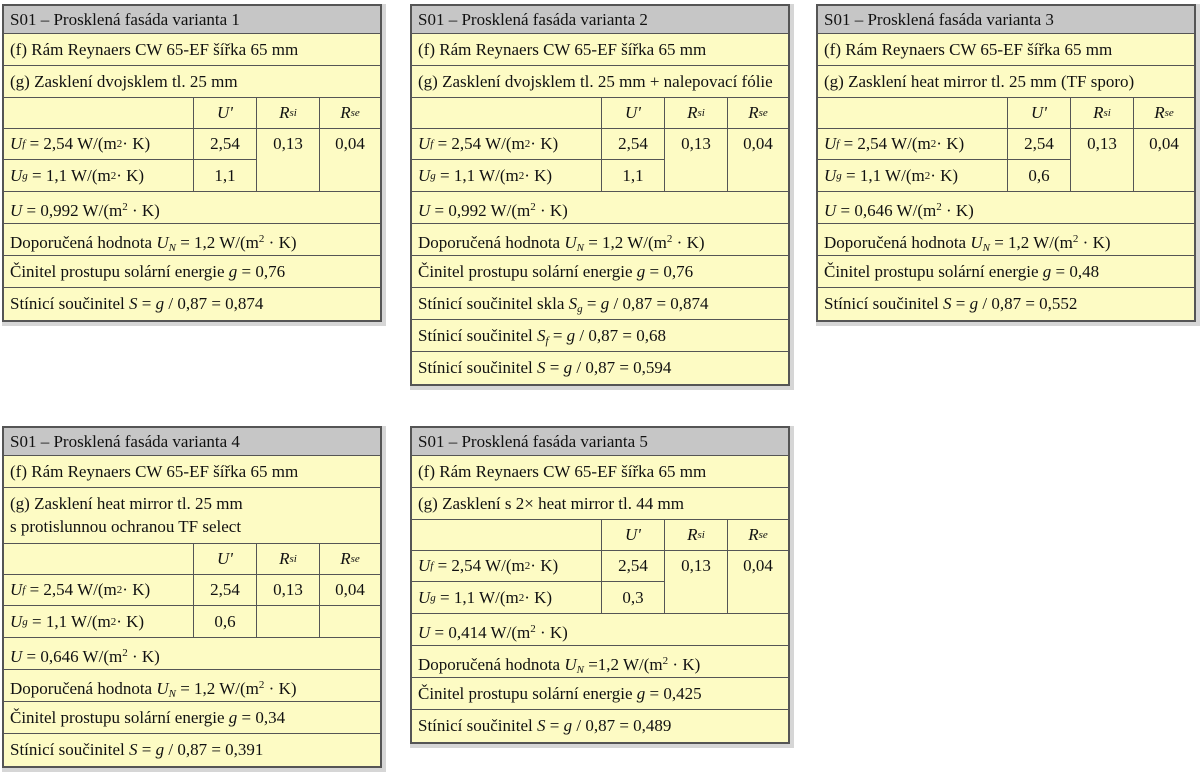 Image resolution: width=1200 pixels, height=780 pixels. I want to click on un-row: Doporučená hodnota UN =1,2 W/(m2 · K), so click(600, 662).